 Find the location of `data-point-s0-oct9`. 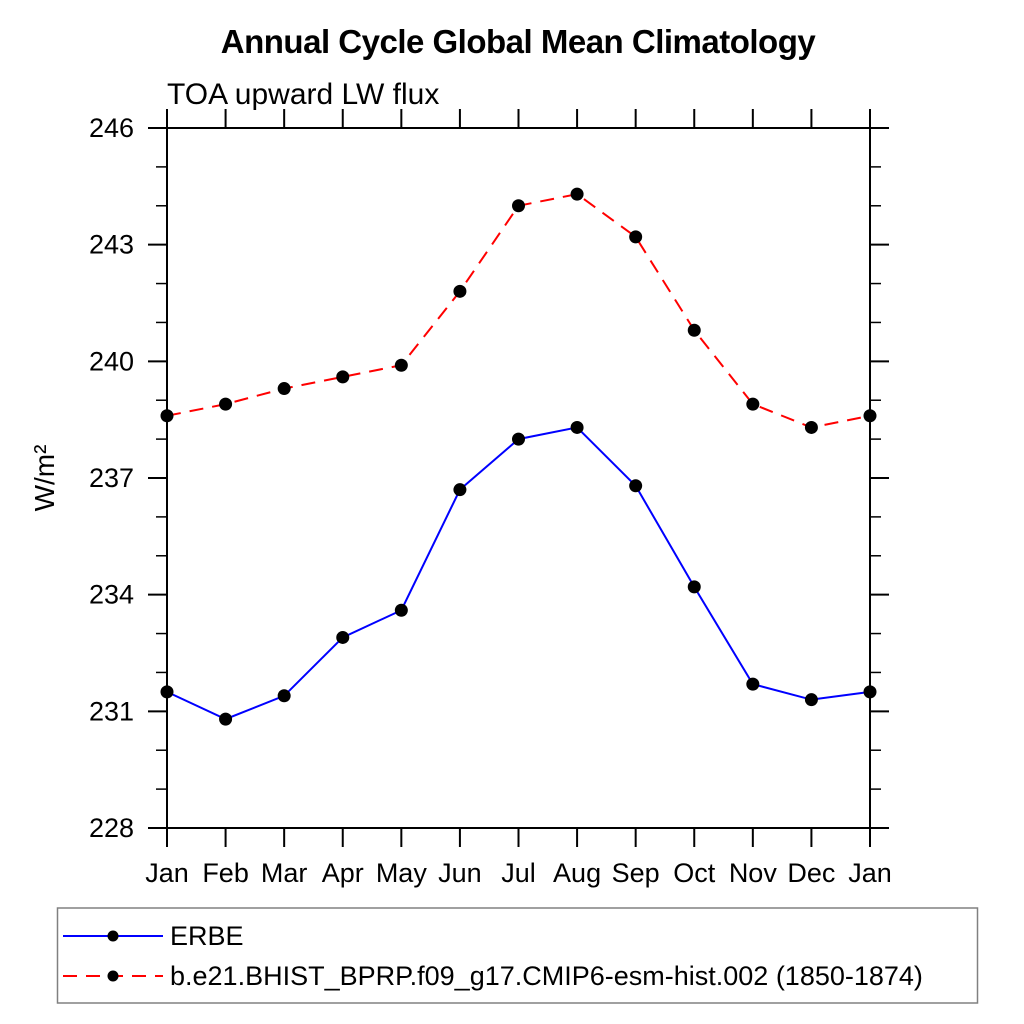

data-point-s0-oct9 is located at coordinates (694, 587).